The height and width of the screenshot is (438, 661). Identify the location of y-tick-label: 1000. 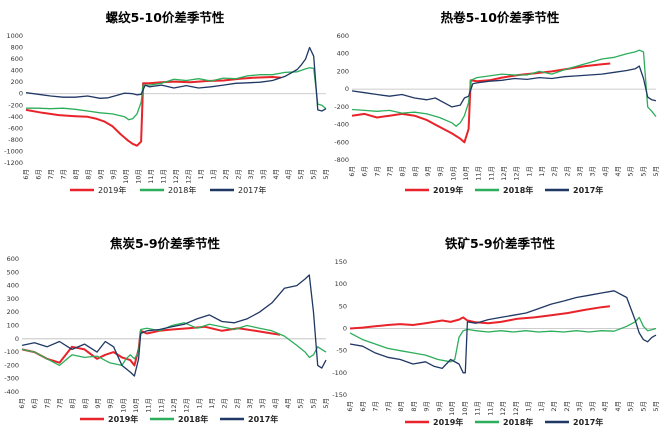
(14, 36).